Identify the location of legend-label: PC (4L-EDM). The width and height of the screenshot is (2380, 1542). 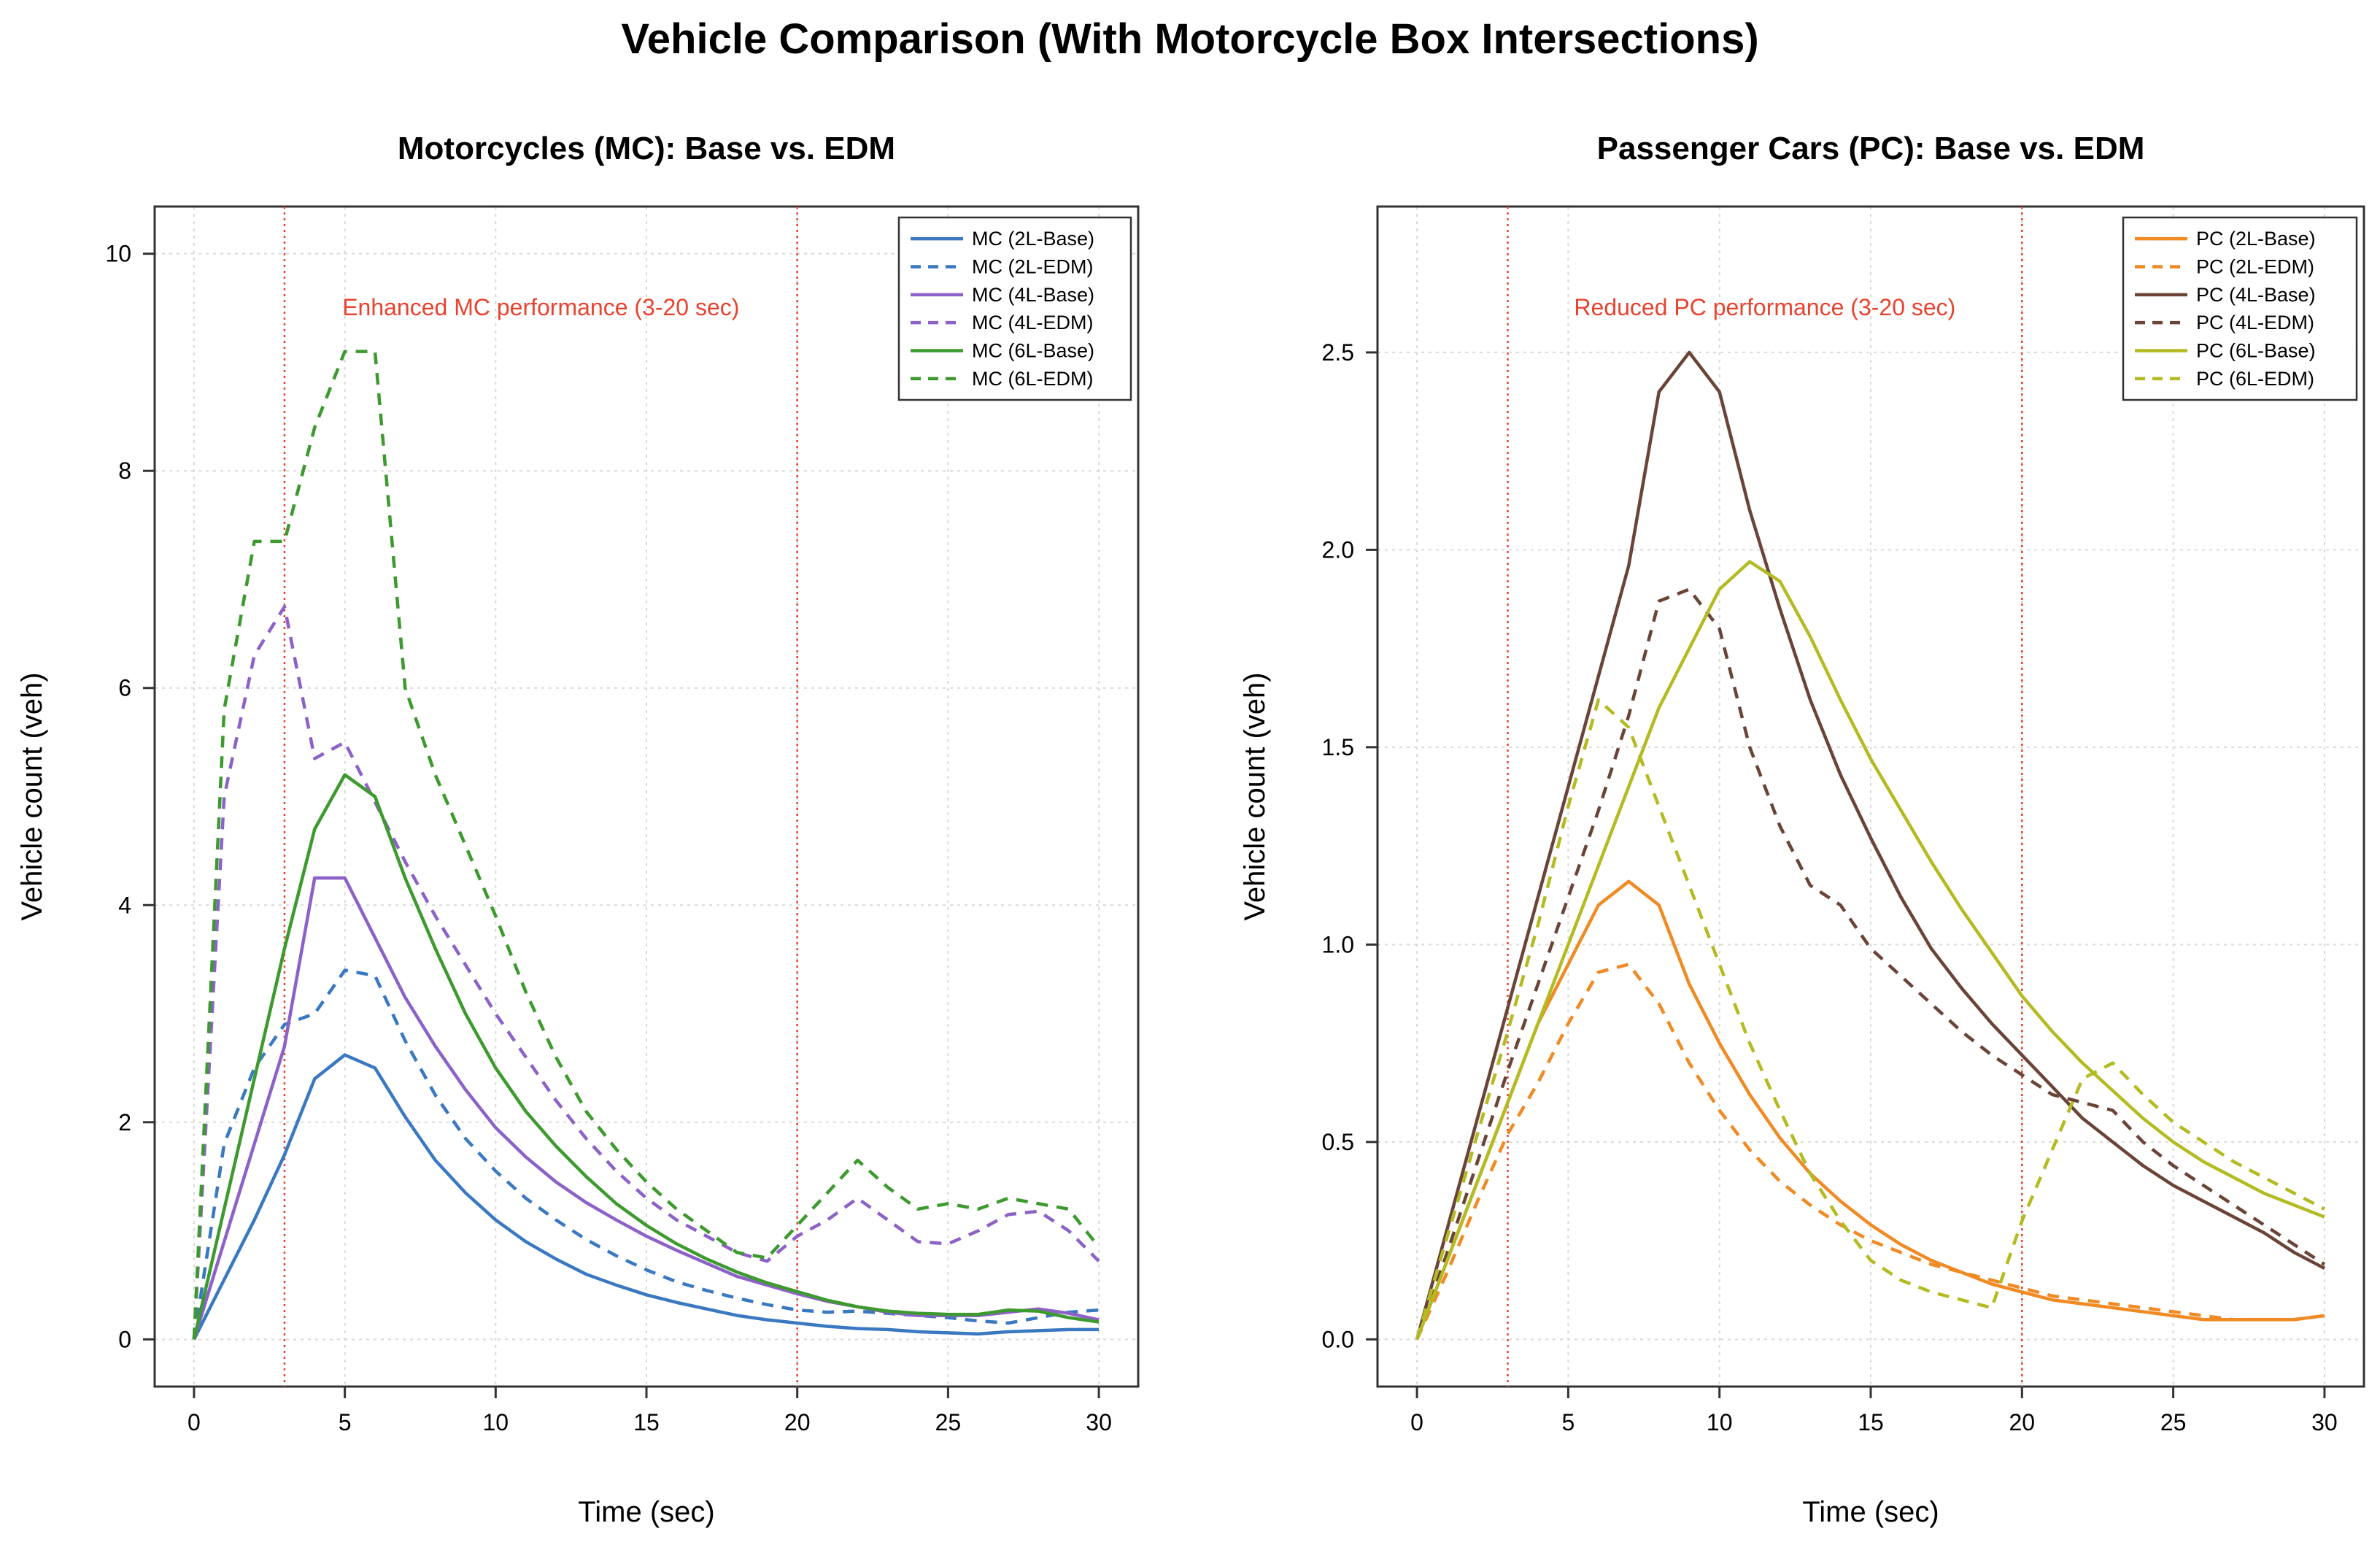
(2255, 323).